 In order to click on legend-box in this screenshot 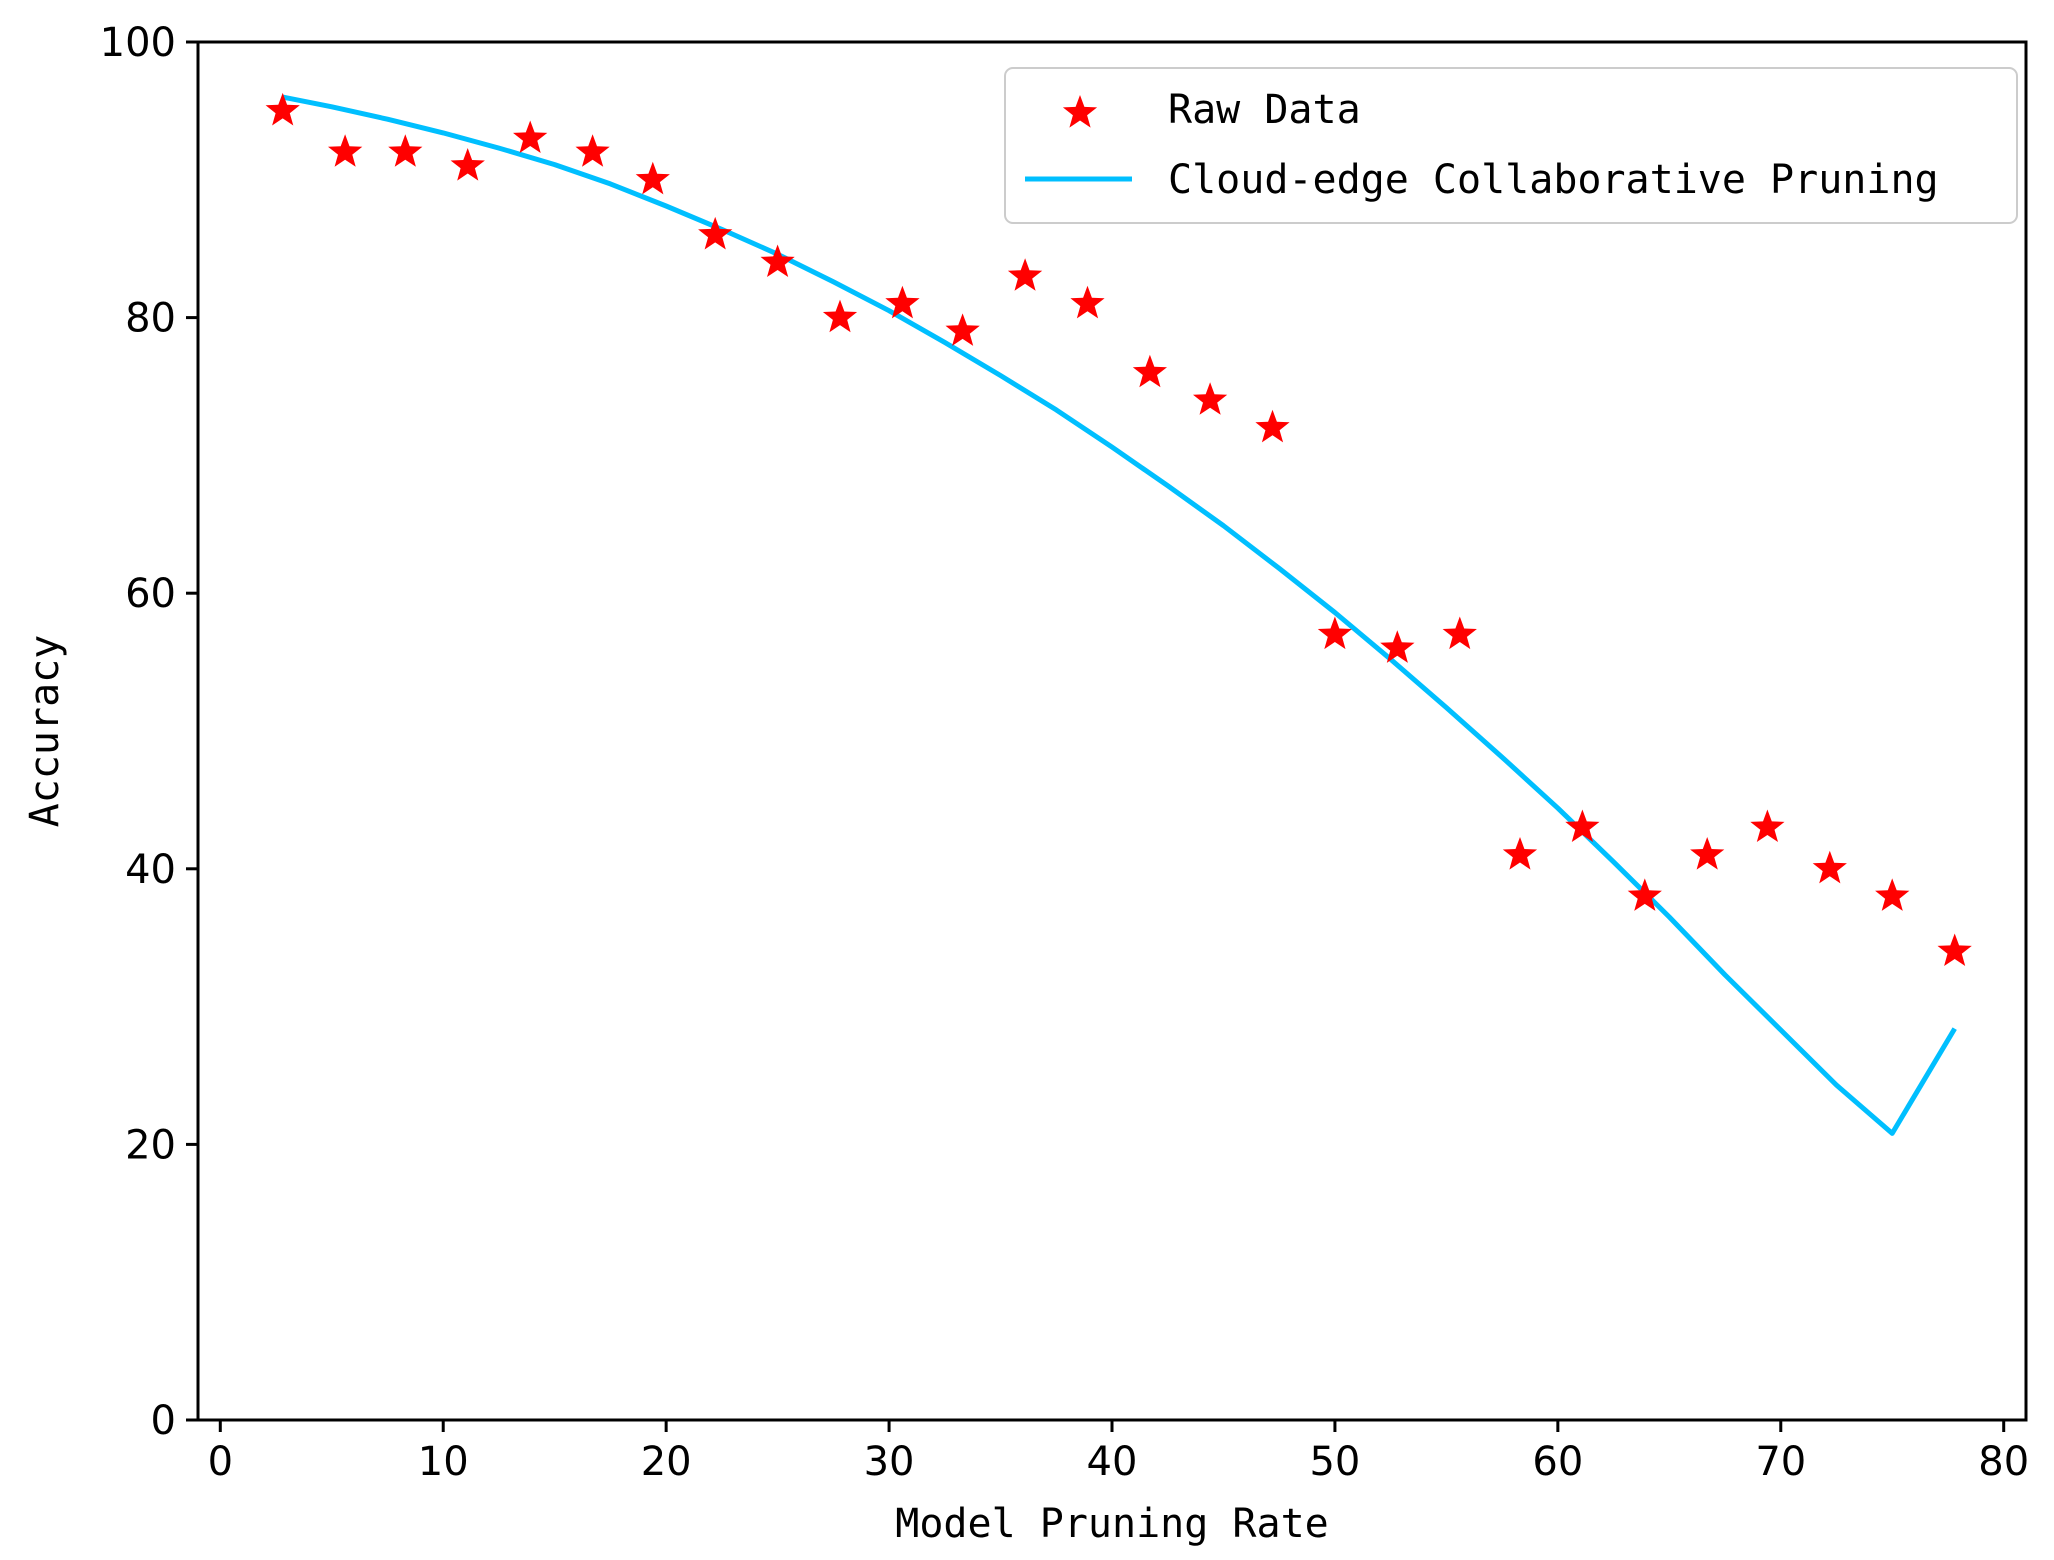, I will do `click(1511, 145)`.